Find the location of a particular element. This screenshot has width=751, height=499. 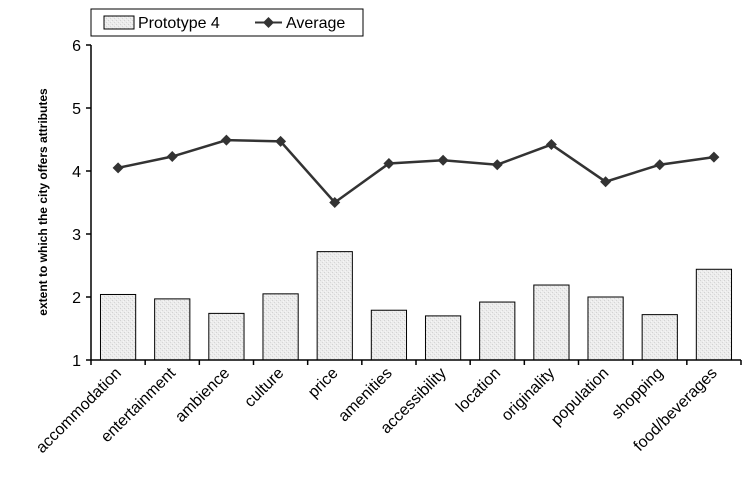

average-line is located at coordinates (416, 171).